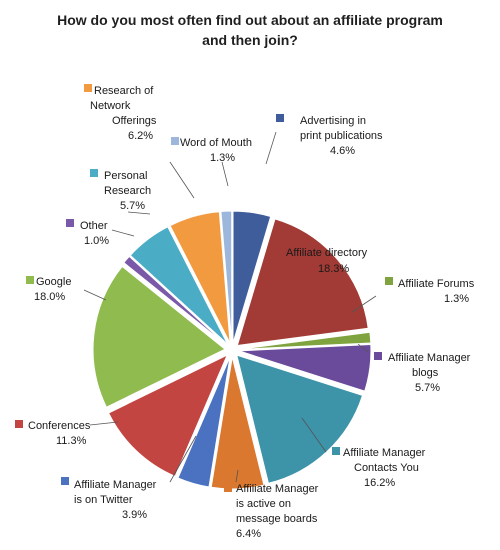 This screenshot has width=500, height=550. What do you see at coordinates (103, 500) in the screenshot?
I see `slice-category-label: is on Twitter` at bounding box center [103, 500].